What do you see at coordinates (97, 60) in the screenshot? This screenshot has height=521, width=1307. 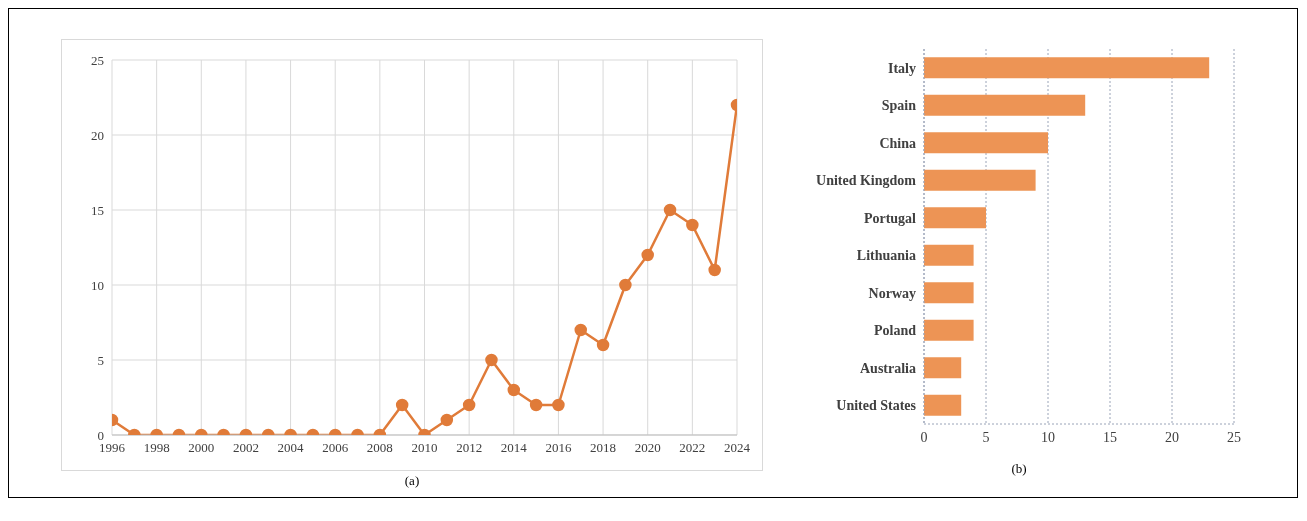 I see `y-tick-label: 25` at bounding box center [97, 60].